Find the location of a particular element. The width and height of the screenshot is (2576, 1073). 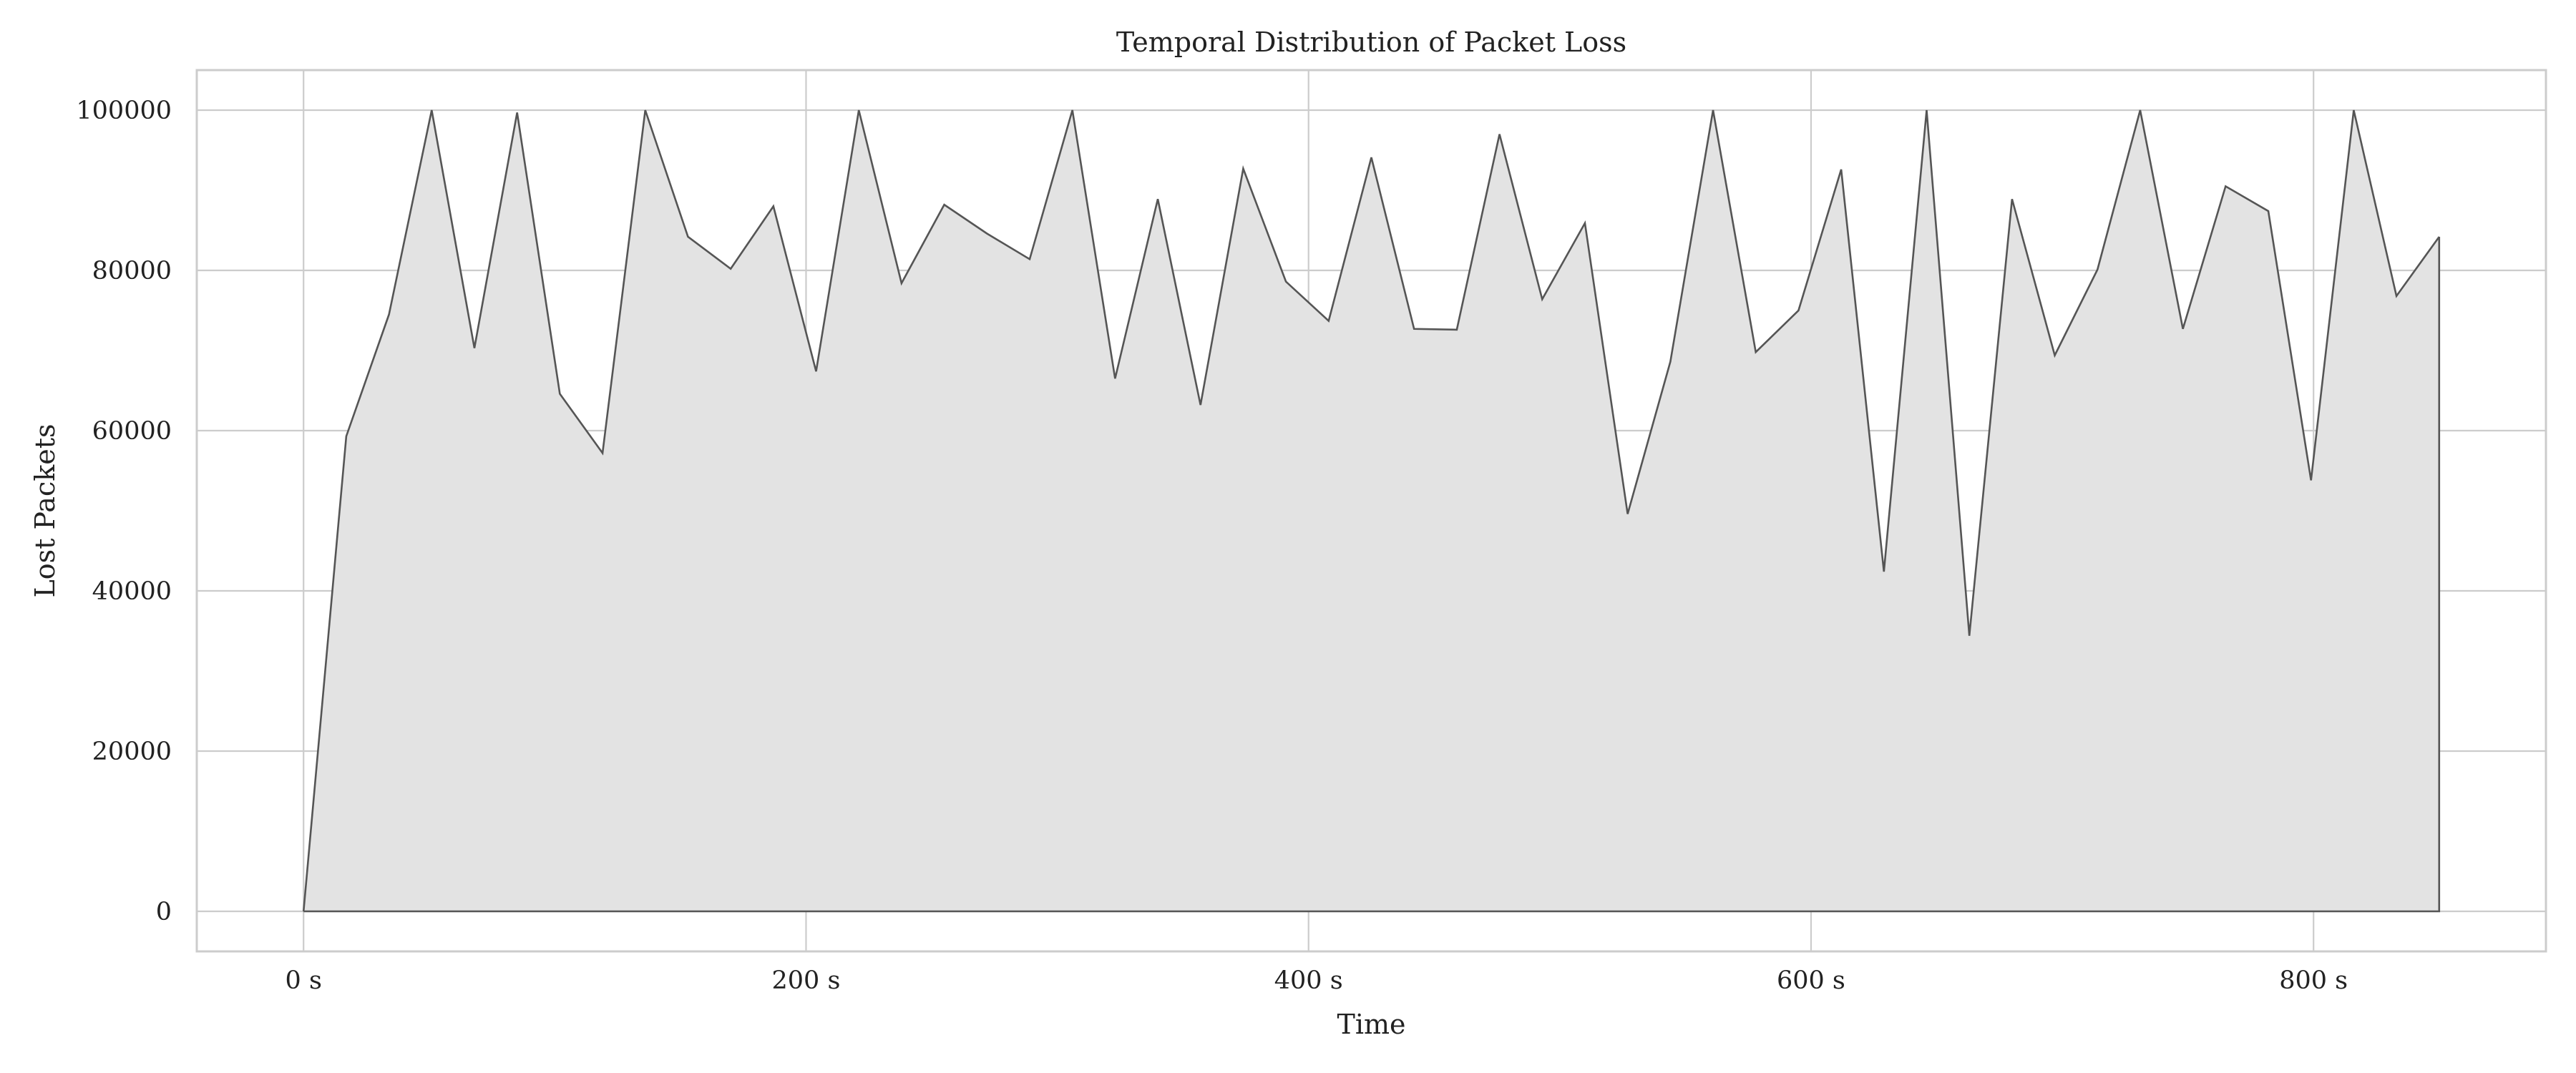

y-tick-label: 0 is located at coordinates (164, 912).